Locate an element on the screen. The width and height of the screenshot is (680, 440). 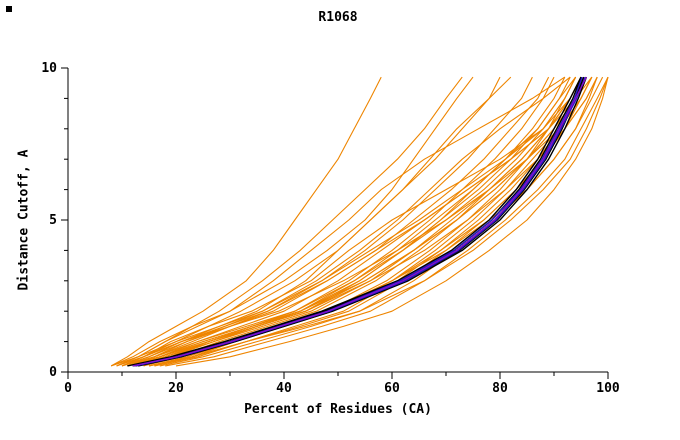
y-tick-label: 10 is located at coordinates (49, 68).